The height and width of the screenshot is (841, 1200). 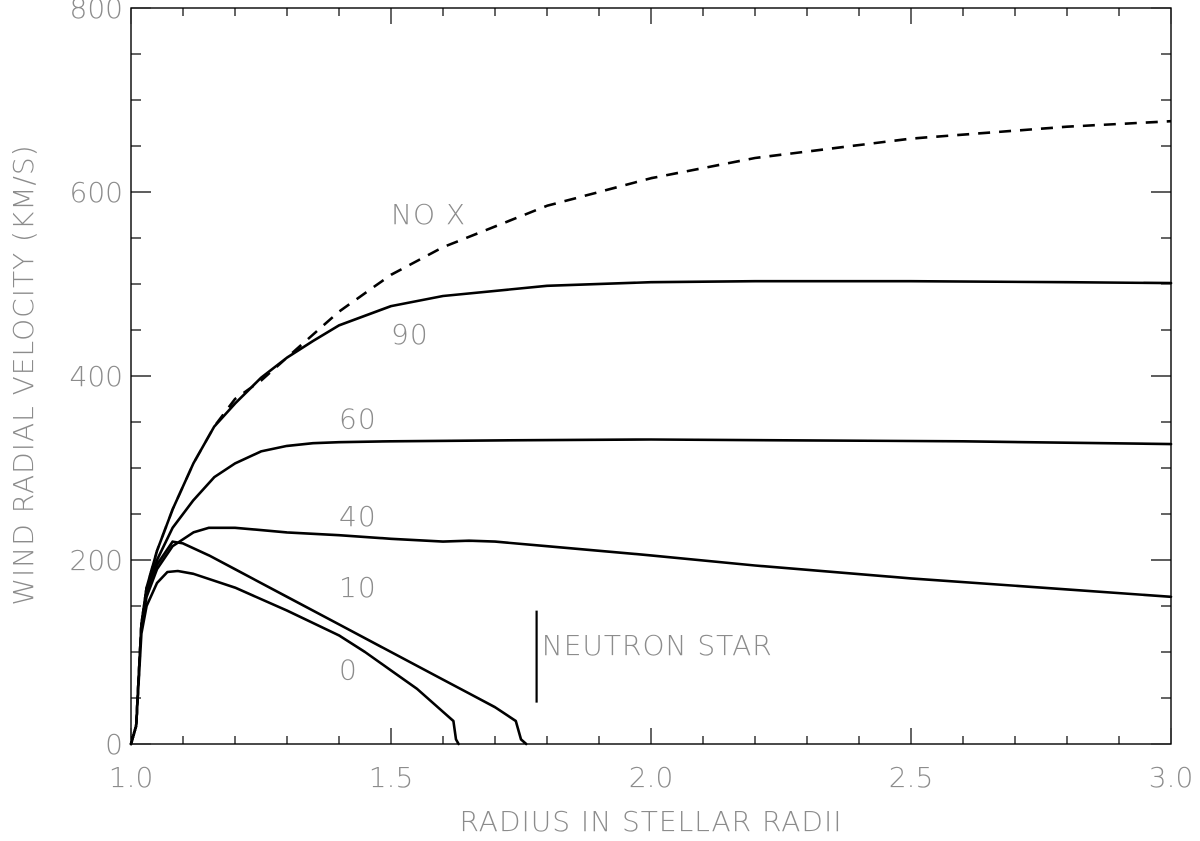 What do you see at coordinates (358, 418) in the screenshot?
I see `annotation-label: 60` at bounding box center [358, 418].